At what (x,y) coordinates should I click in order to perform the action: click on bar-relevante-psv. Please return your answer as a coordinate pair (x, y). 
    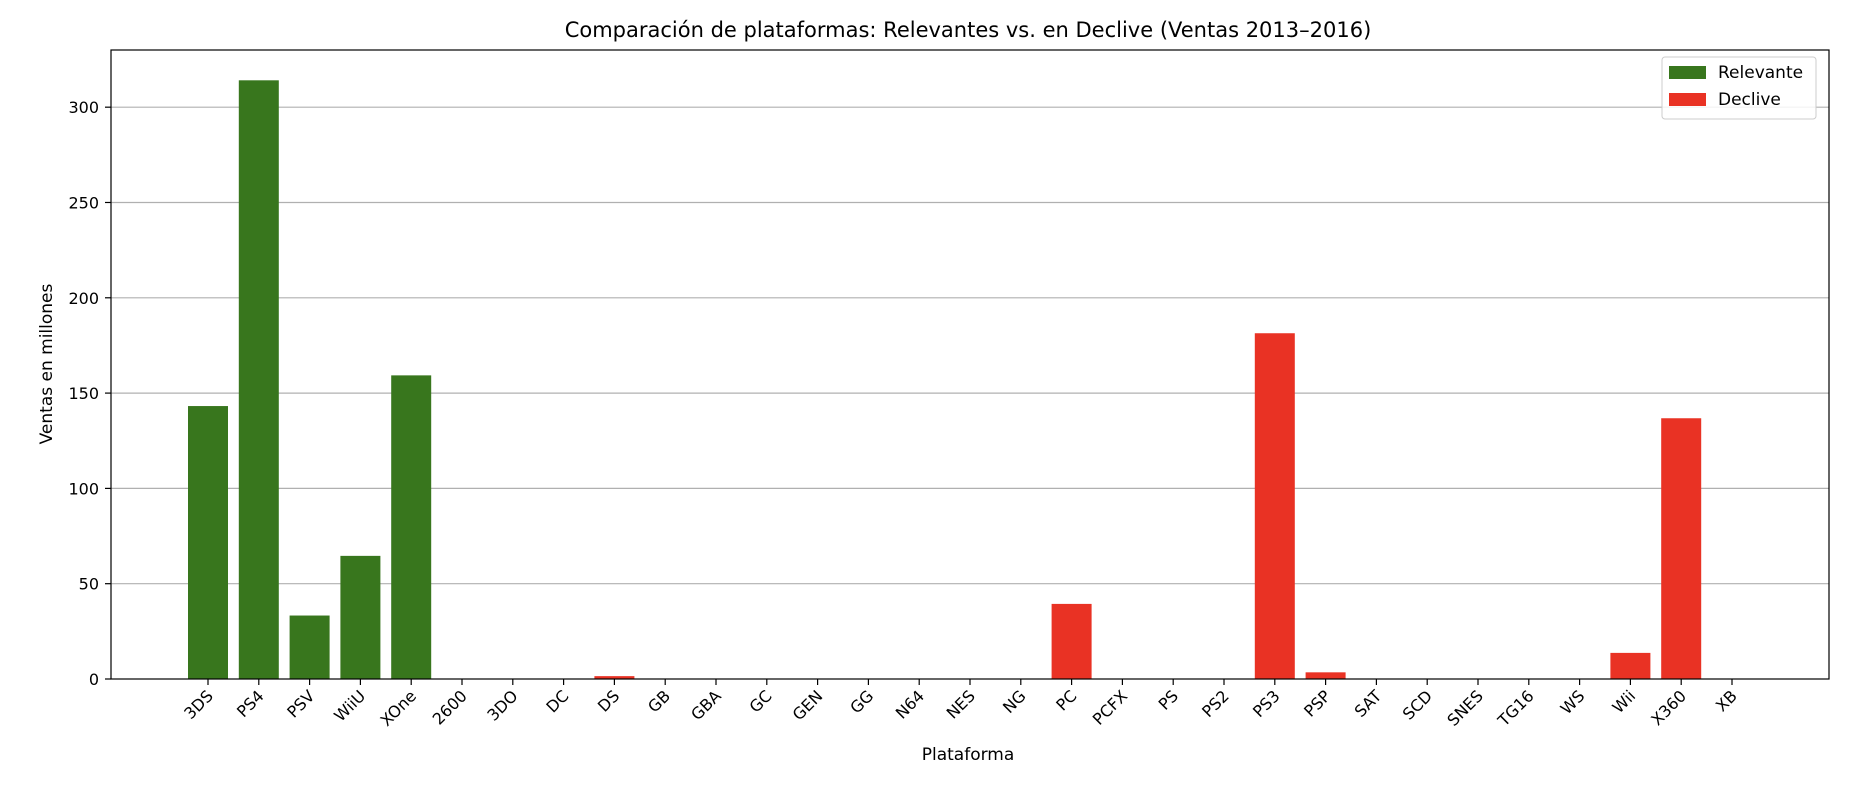
    Looking at the image, I should click on (309, 647).